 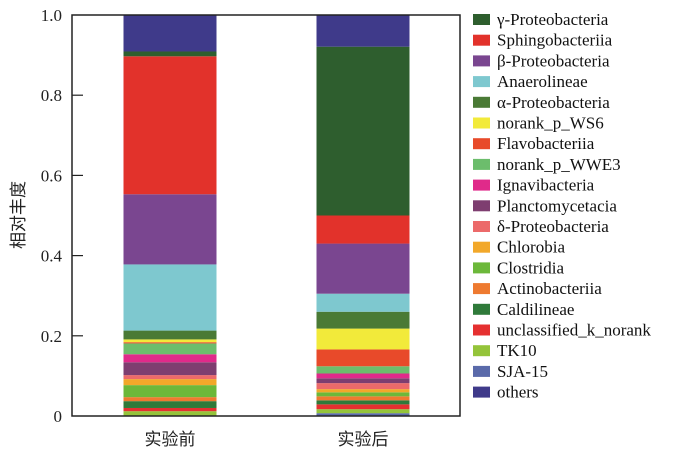 I want to click on legend-label: norank_p_WWE3, so click(x=559, y=164).